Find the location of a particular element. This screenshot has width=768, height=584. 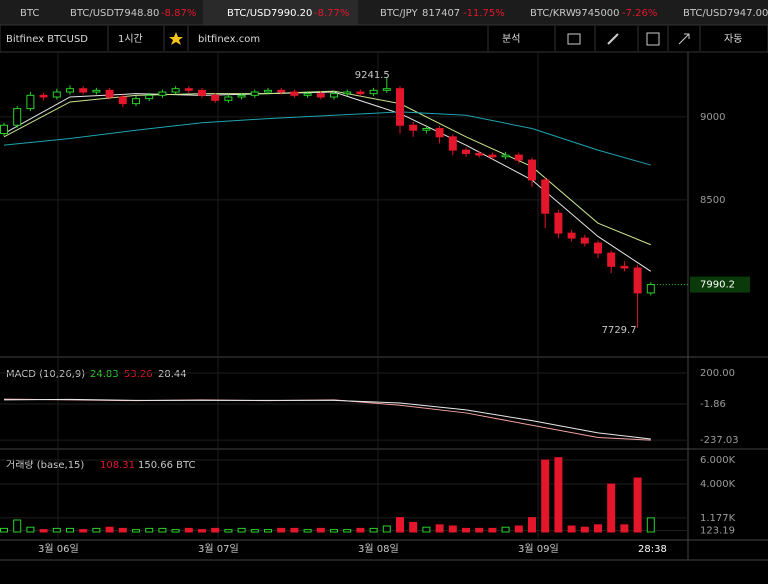

ticker: BTC/JPY 817407 -11.75% is located at coordinates (442, 13).